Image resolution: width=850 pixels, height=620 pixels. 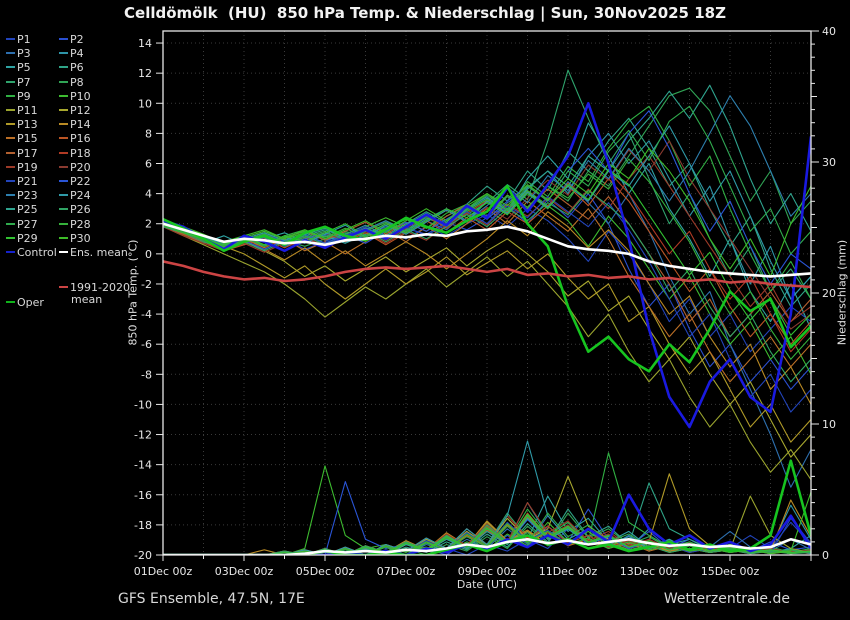 I want to click on legend-item-p24: P24, so click(x=75, y=196).